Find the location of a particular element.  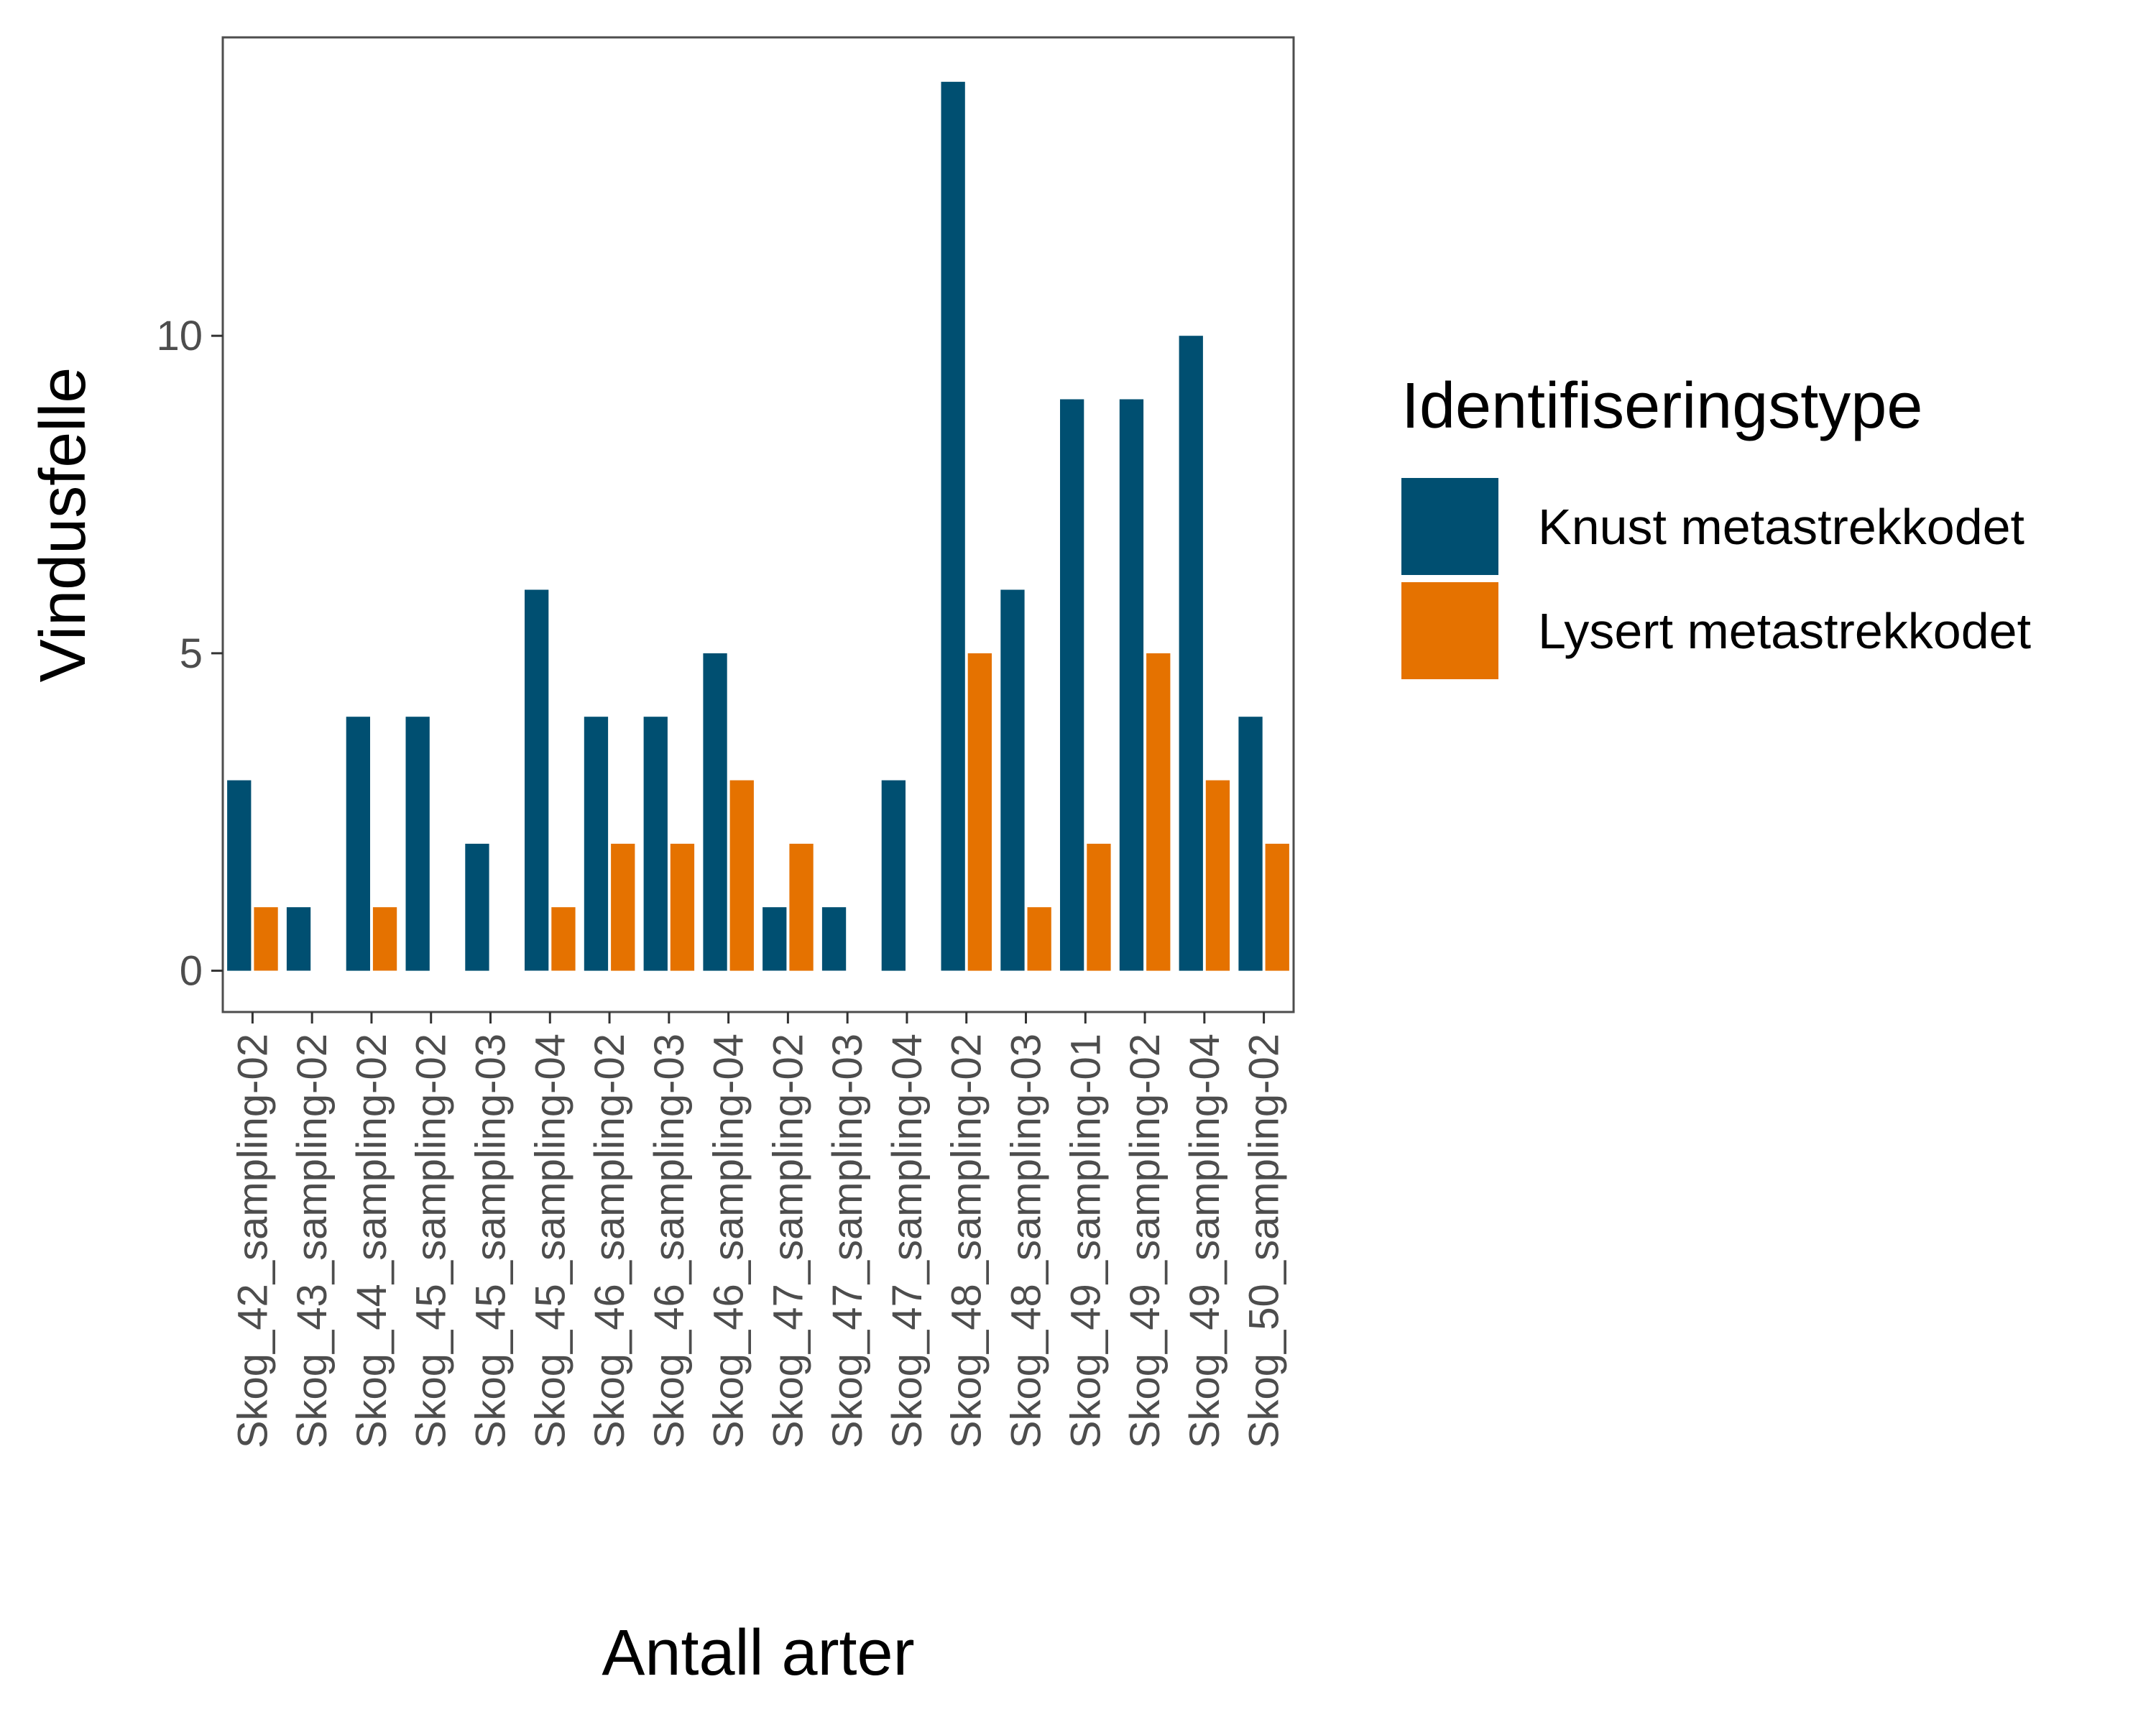

x-tick-label: Skog_46_sampling-03 is located at coordinates (669, 1241).